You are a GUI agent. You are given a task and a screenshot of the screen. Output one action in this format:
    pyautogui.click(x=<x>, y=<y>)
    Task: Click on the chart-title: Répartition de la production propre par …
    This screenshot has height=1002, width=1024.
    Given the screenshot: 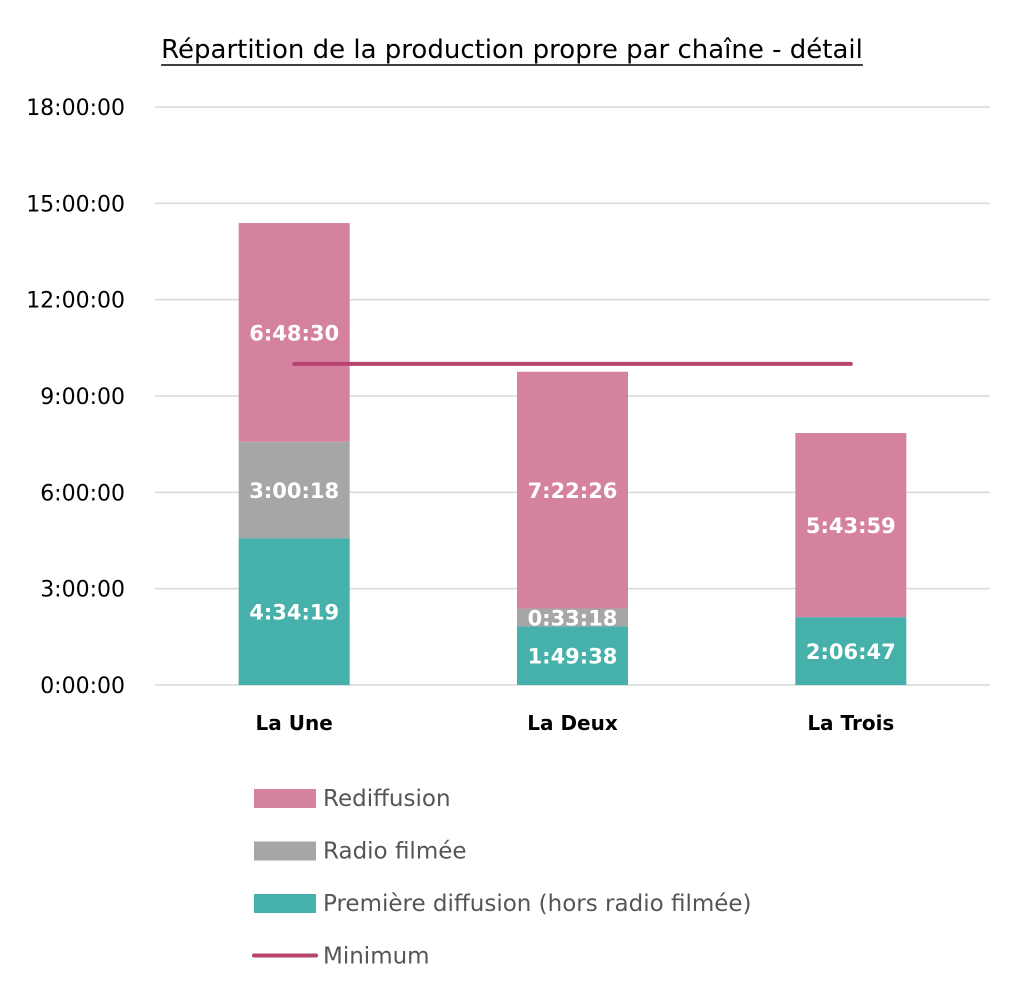 What is the action you would take?
    pyautogui.click(x=512, y=50)
    